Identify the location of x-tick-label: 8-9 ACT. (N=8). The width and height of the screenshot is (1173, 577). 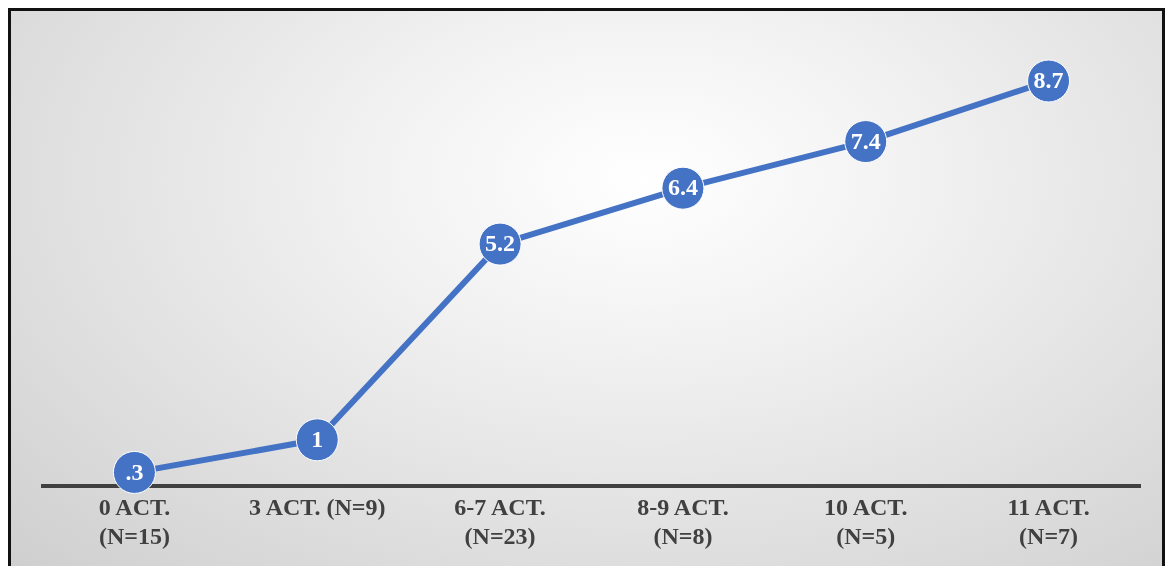
(683, 521).